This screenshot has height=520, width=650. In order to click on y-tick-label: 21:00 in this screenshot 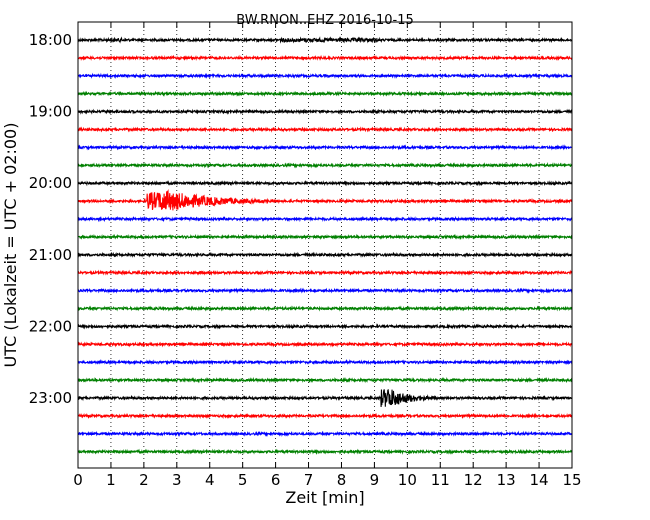, I will do `click(50, 255)`.